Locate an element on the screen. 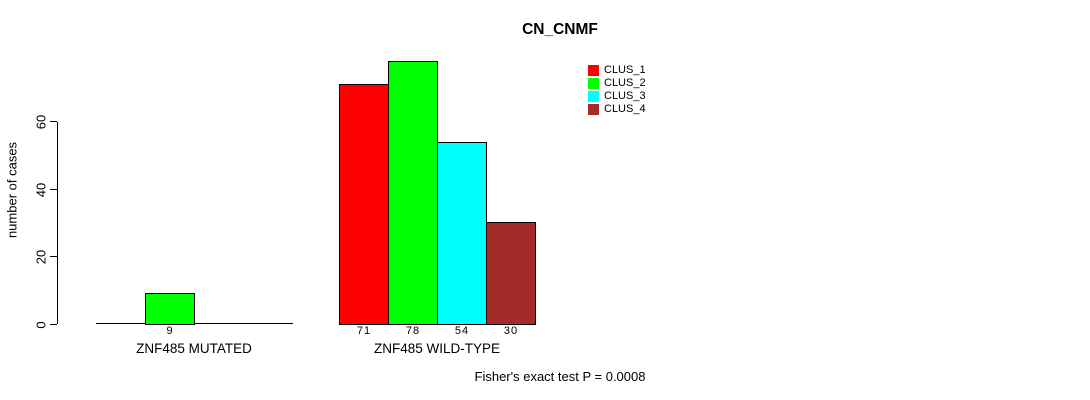  legend-label-clus-4: CLUS_4 is located at coordinates (625, 109).